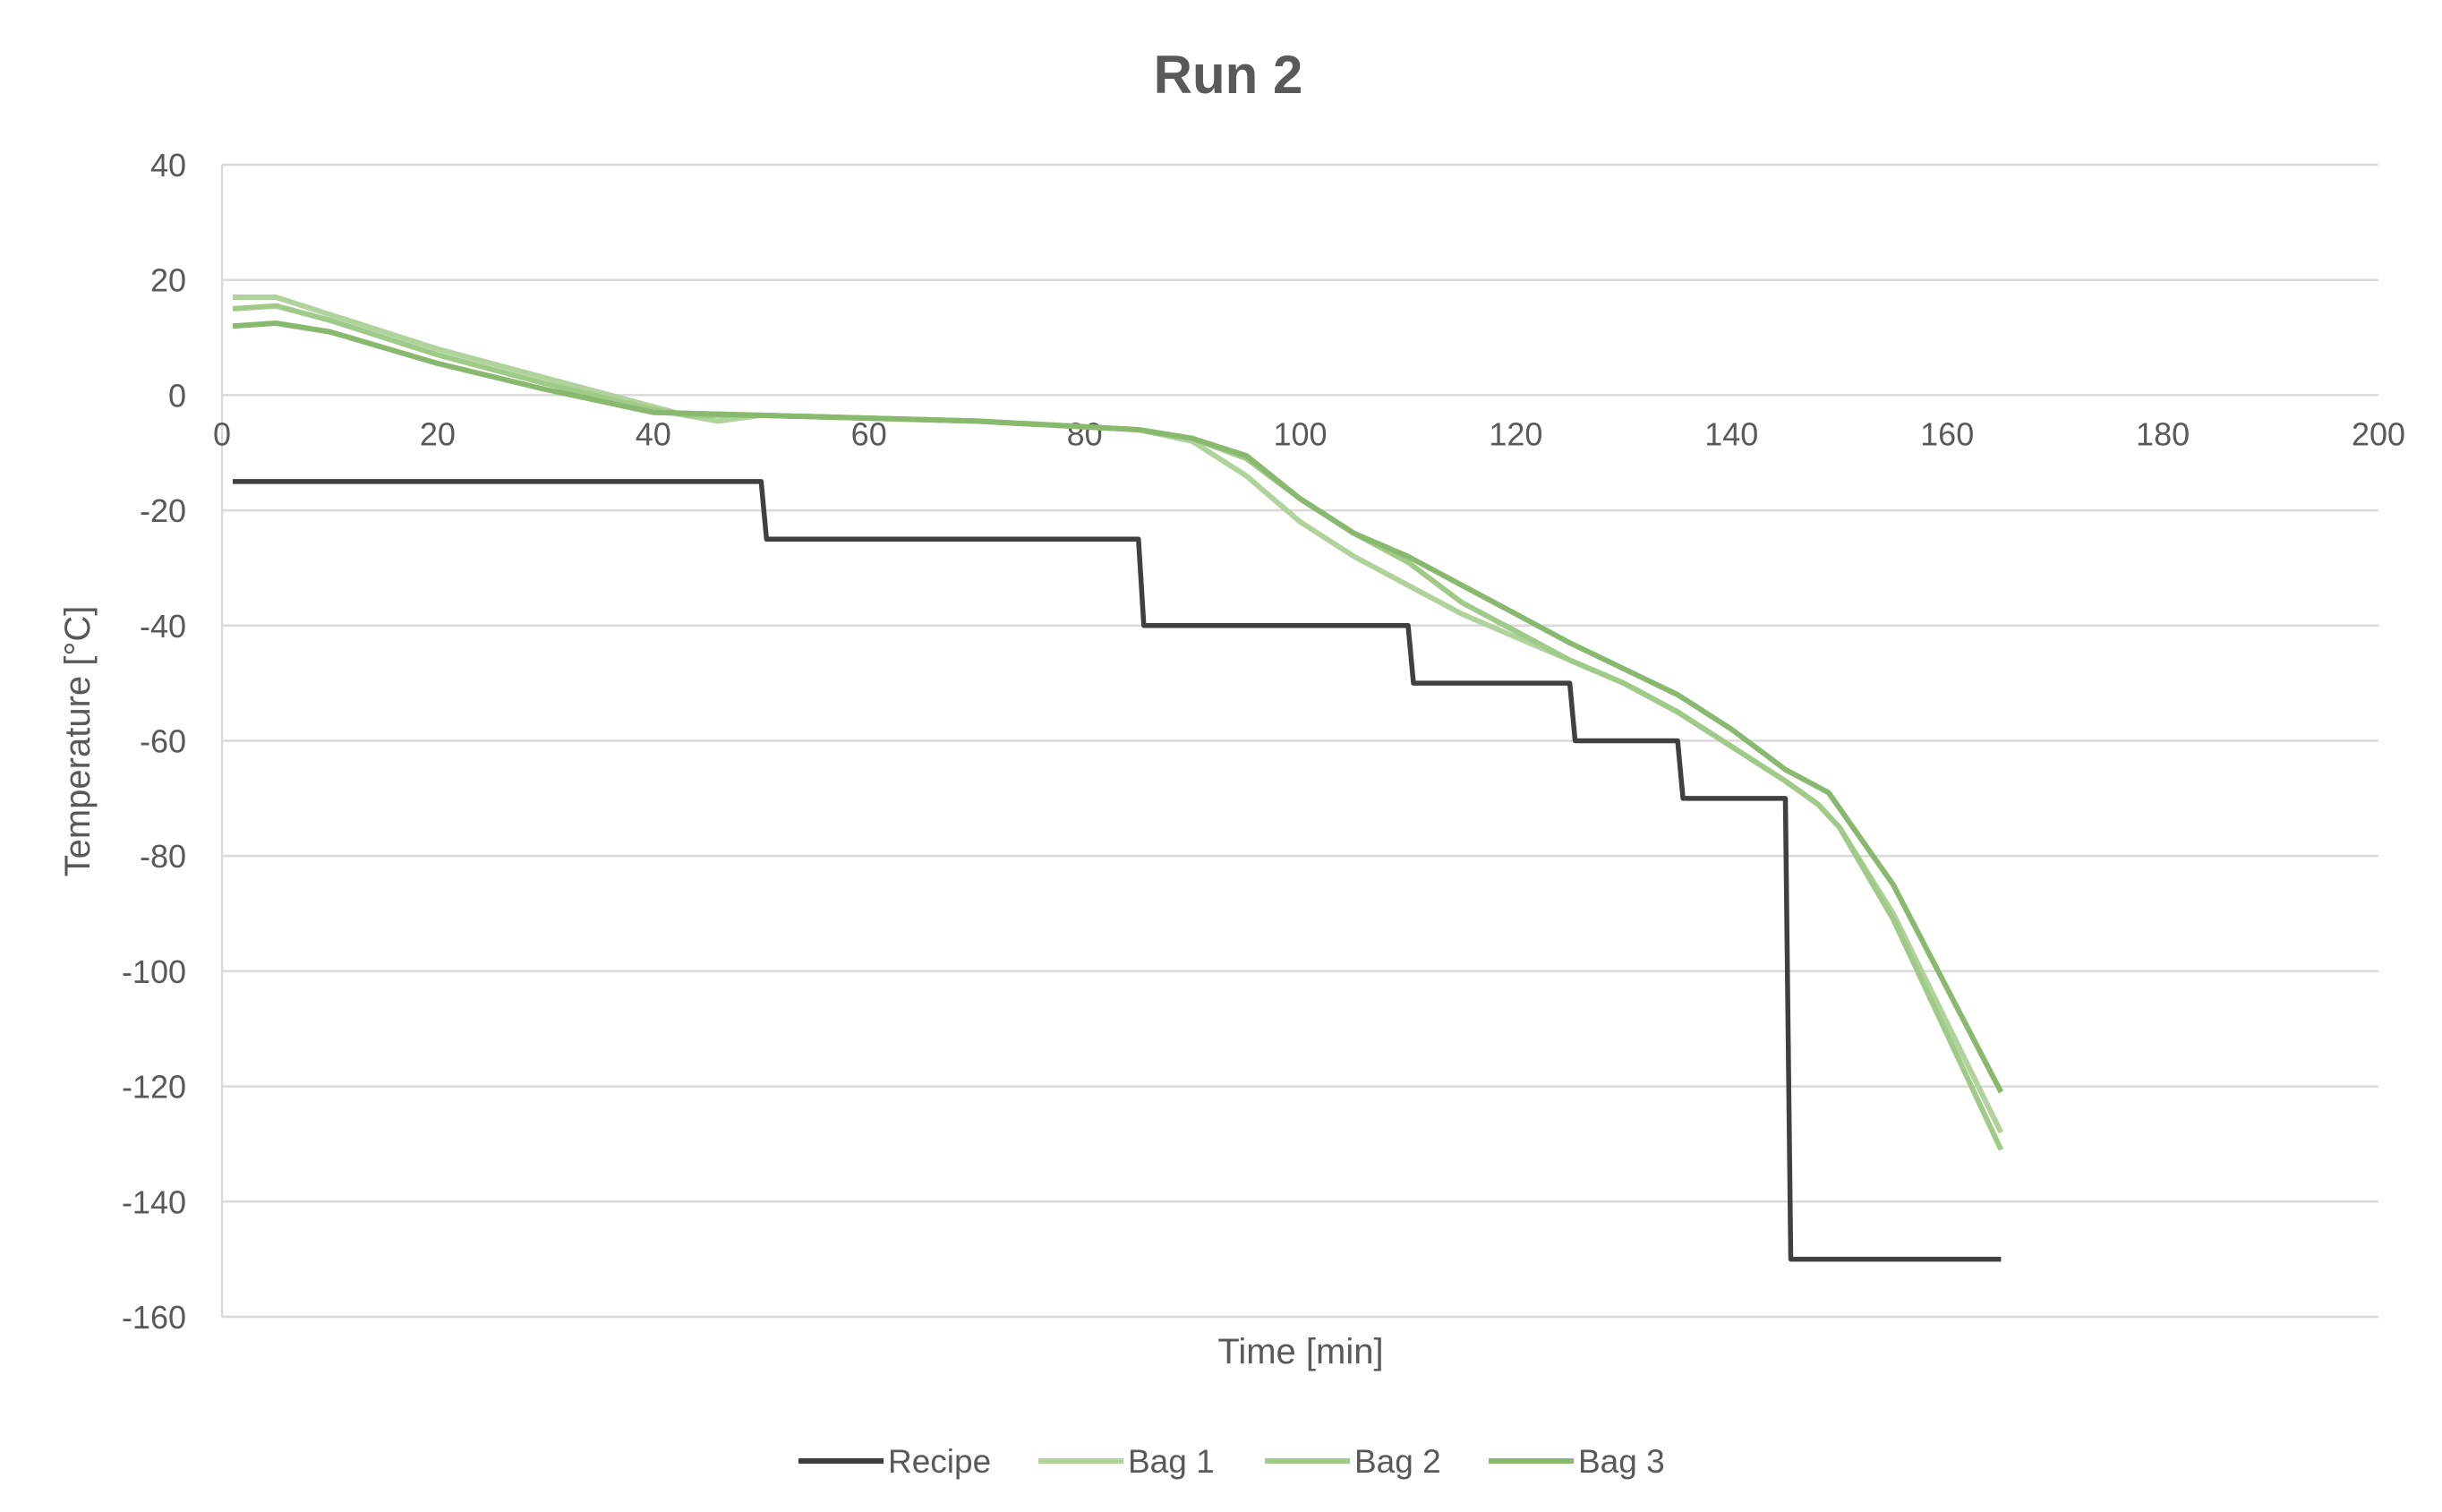 The image size is (2442, 1512). What do you see at coordinates (163, 511) in the screenshot?
I see `y-tick-label: -20` at bounding box center [163, 511].